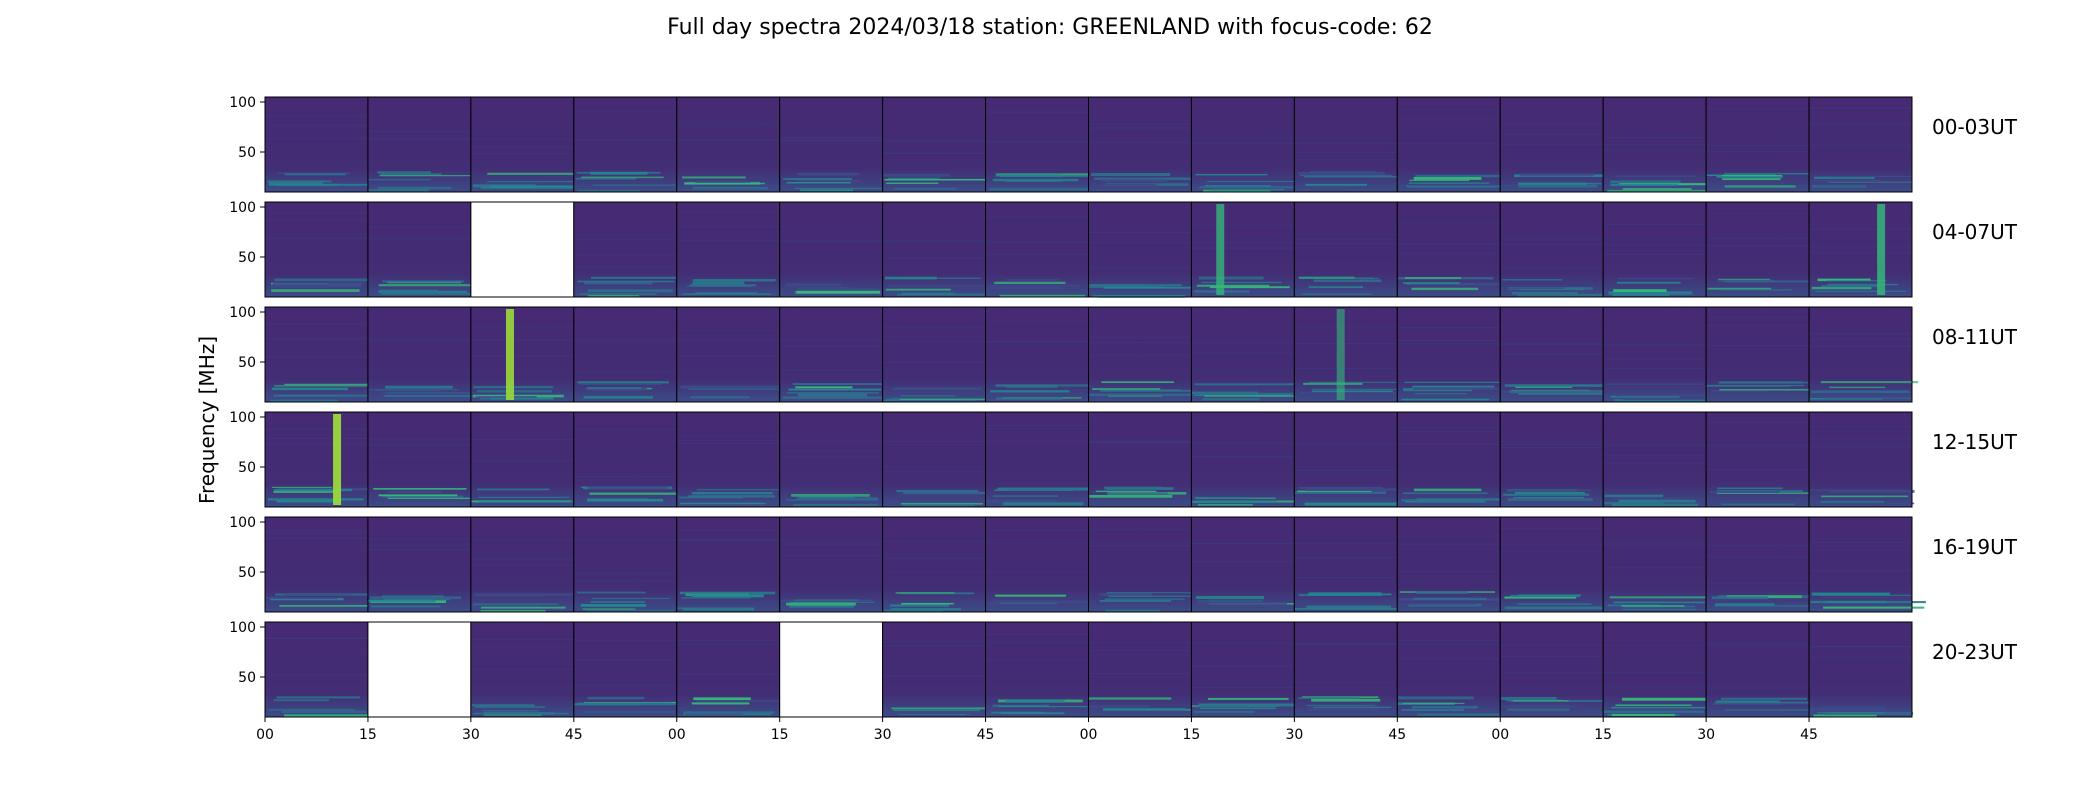 This screenshot has height=800, width=2100. I want to click on spectra-row: 100 50 20-23UT, so click(1123, 669).